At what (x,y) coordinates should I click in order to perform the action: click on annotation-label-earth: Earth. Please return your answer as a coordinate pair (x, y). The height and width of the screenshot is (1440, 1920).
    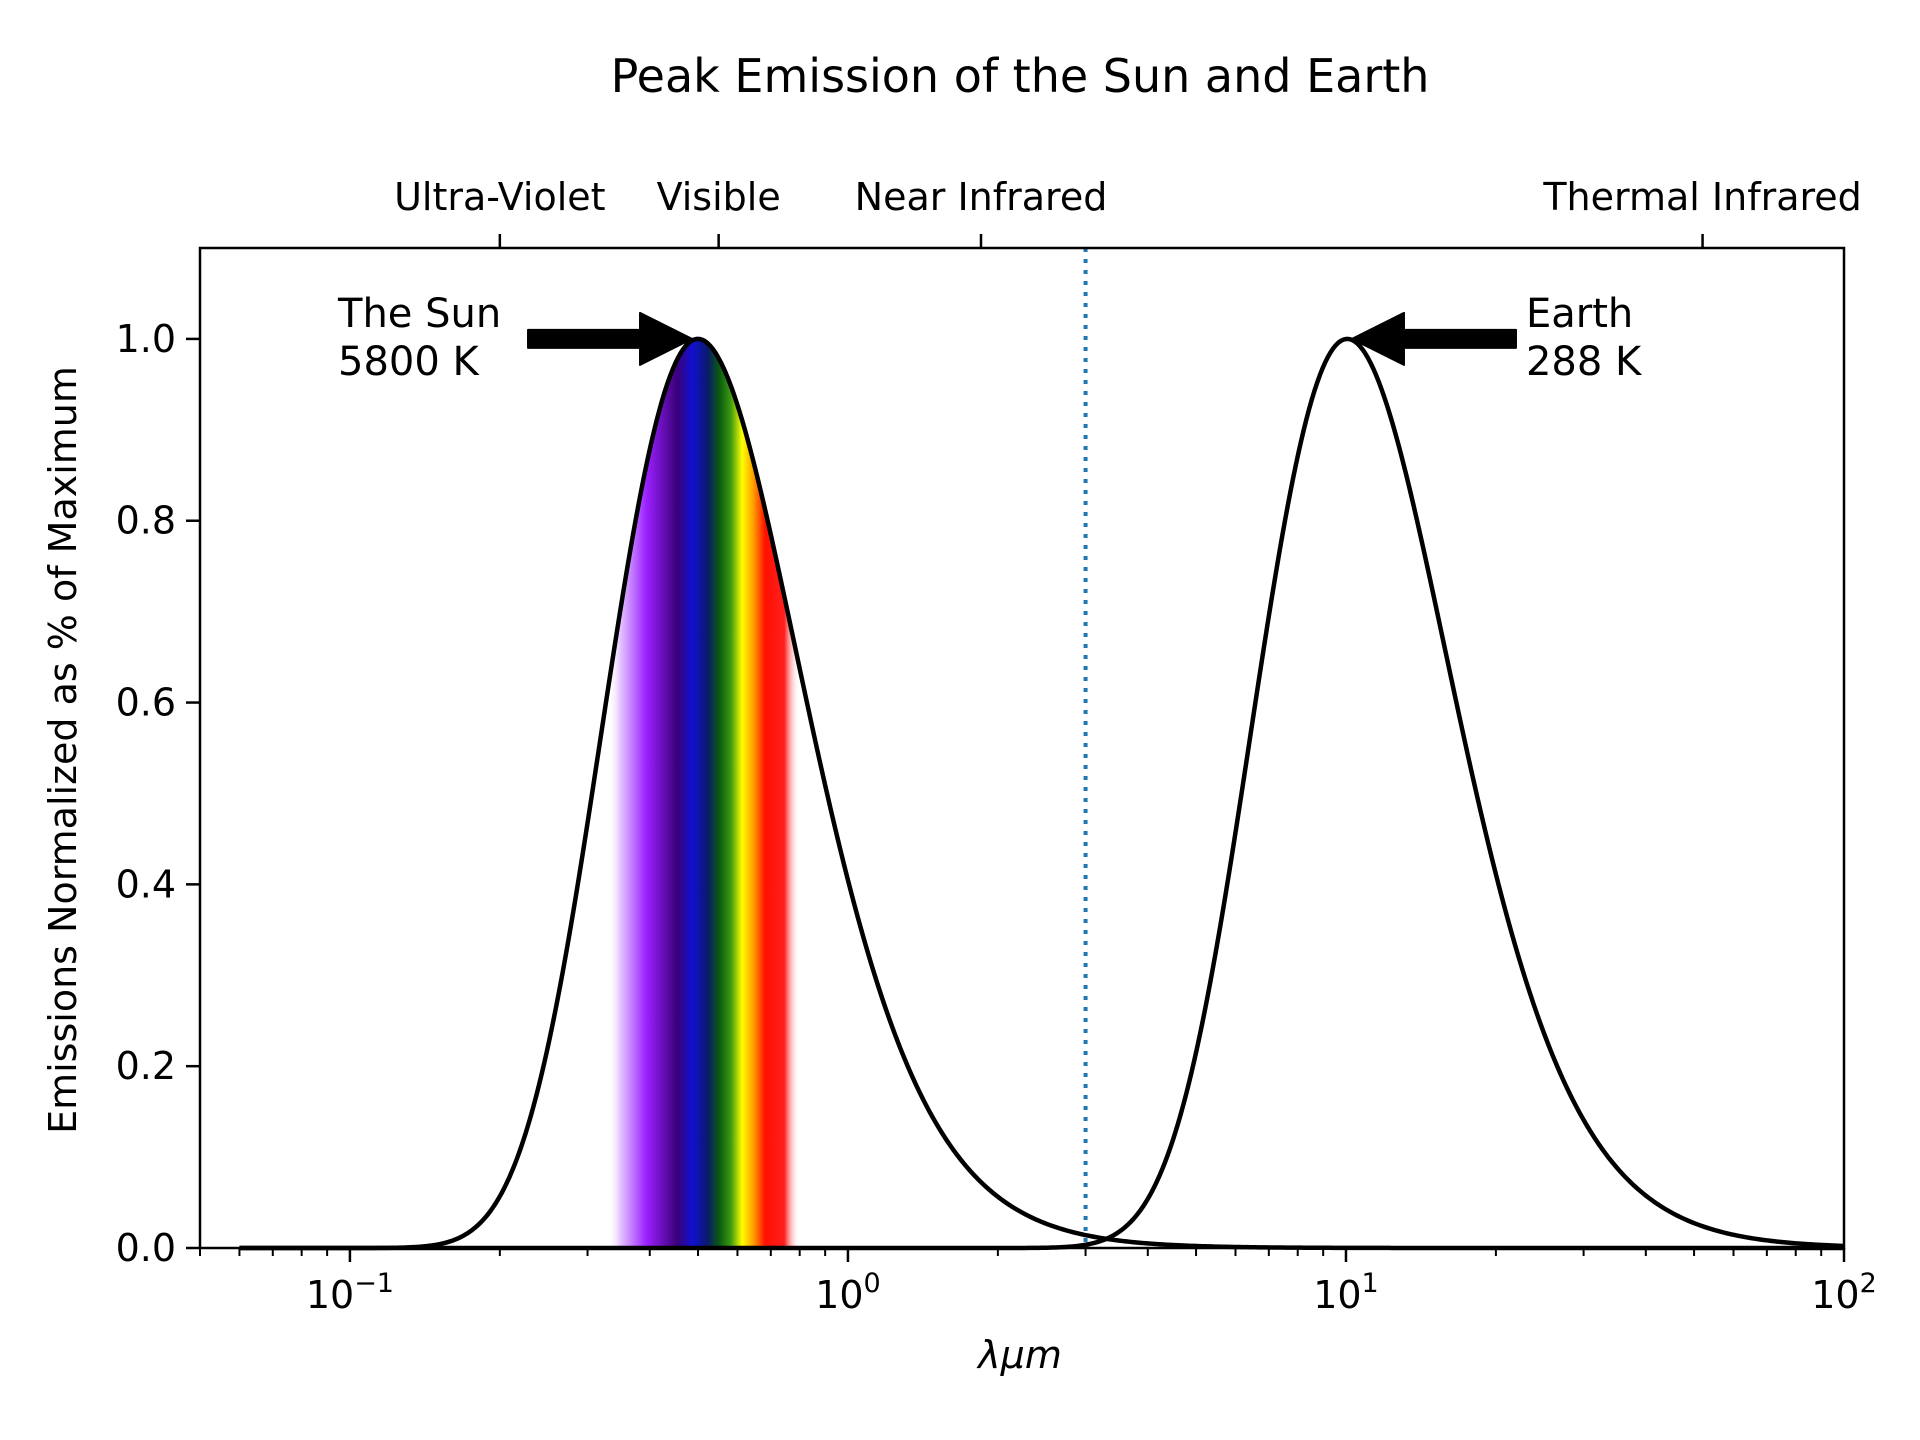
    Looking at the image, I should click on (1579, 314).